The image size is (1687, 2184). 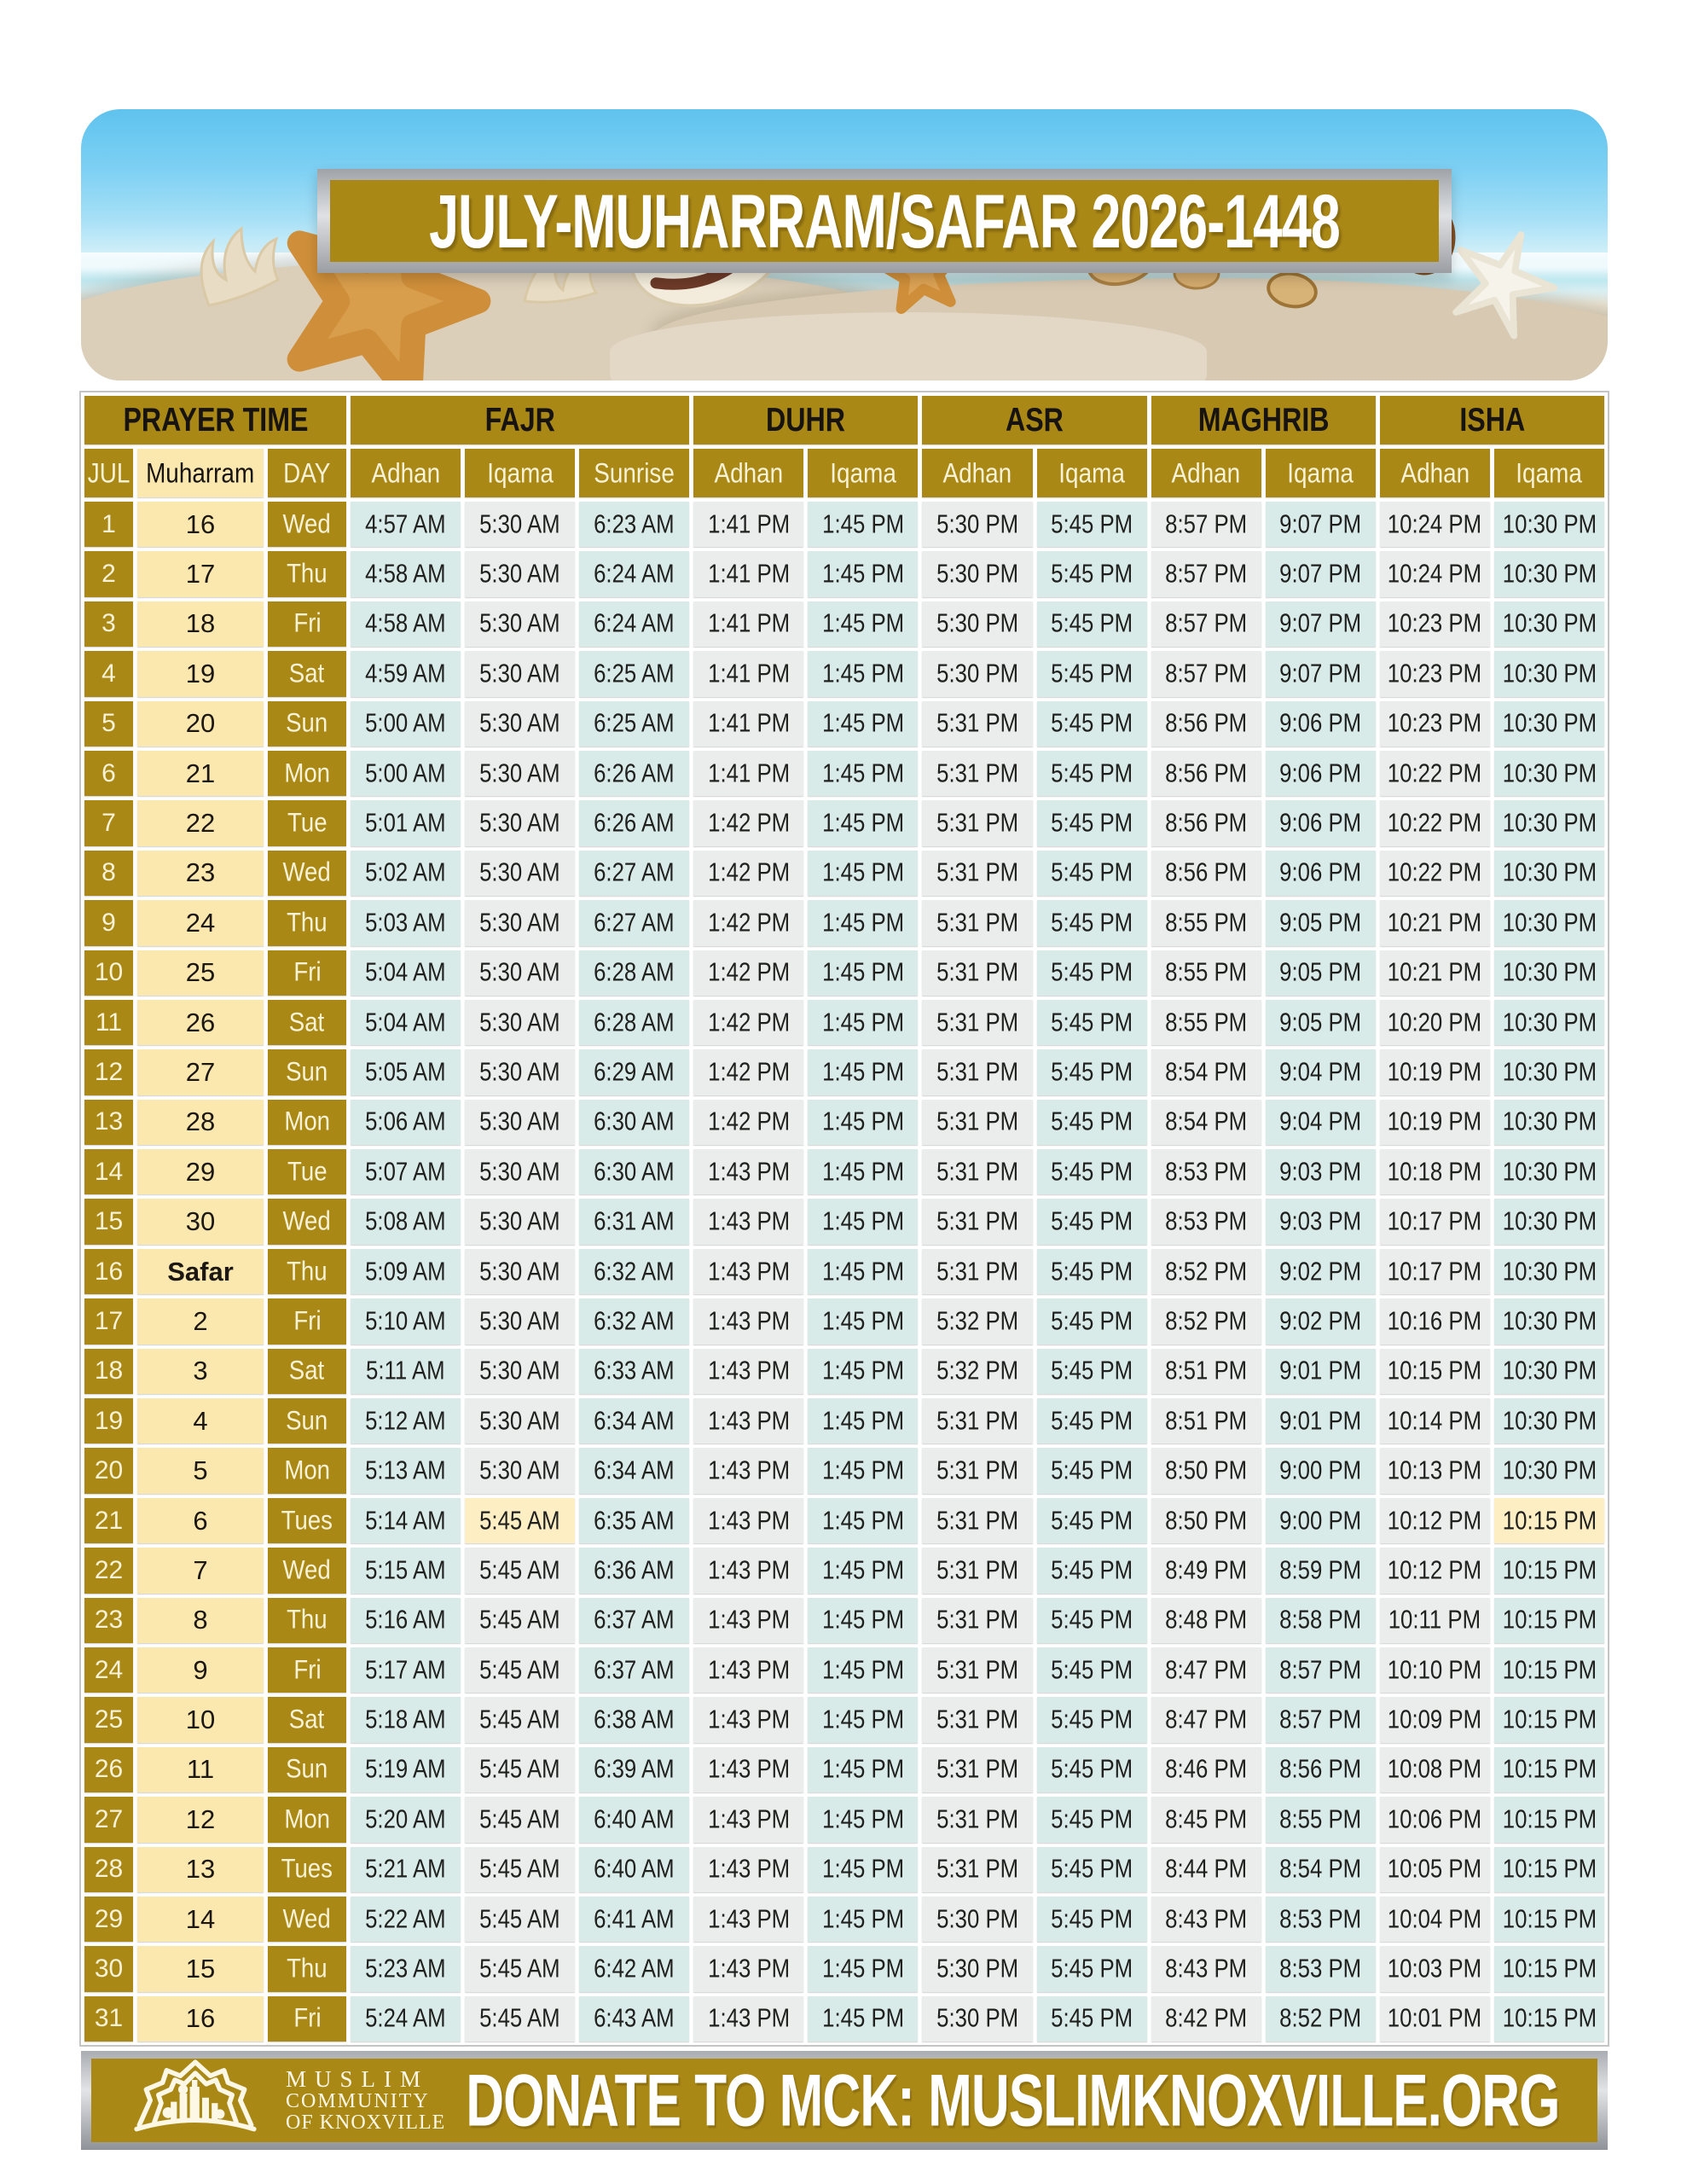 I want to click on time-cell: 8:42 PM, so click(x=1206, y=2018).